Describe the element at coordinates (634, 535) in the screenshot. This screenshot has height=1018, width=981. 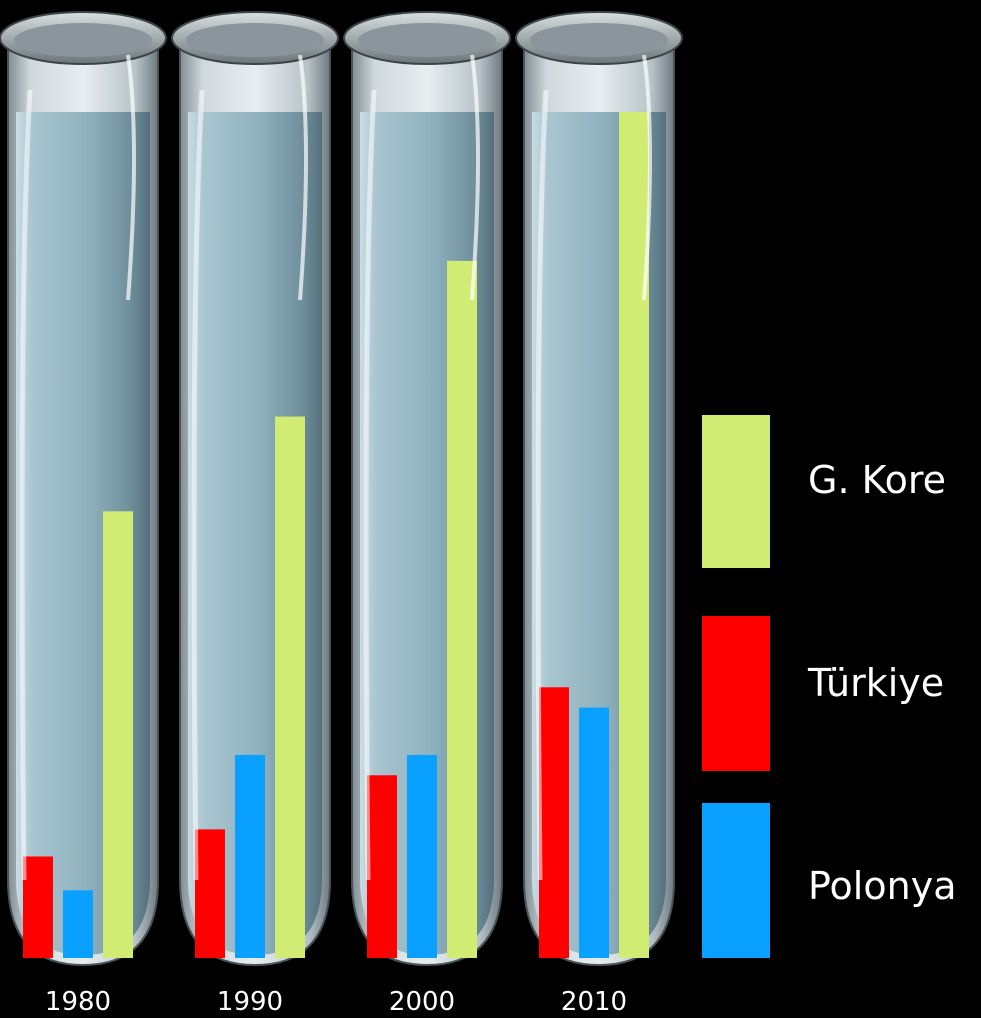
I see `bar-g-kore-2010` at that location.